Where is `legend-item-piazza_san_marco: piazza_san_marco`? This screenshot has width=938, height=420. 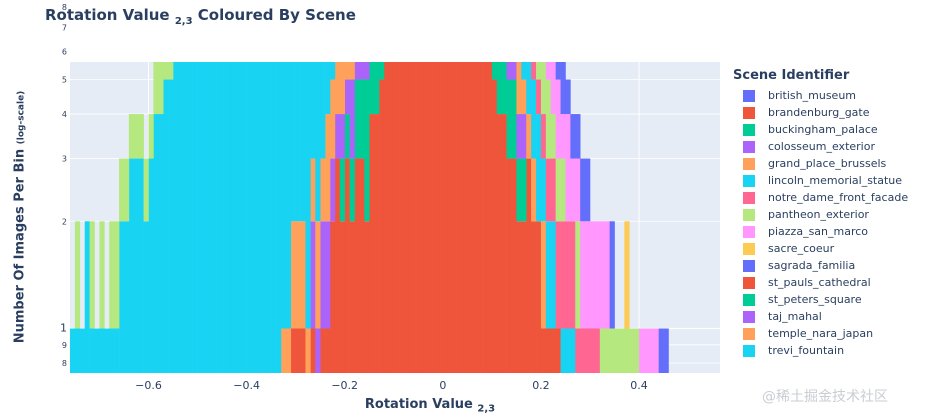
legend-item-piazza_san_marco: piazza_san_marco is located at coordinates (820, 231).